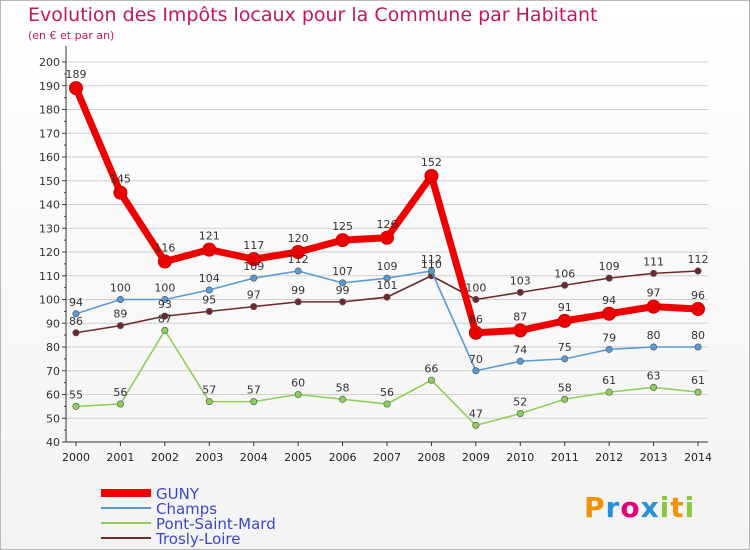 This screenshot has width=750, height=550. What do you see at coordinates (565, 387) in the screenshot?
I see `data-label: 58` at bounding box center [565, 387].